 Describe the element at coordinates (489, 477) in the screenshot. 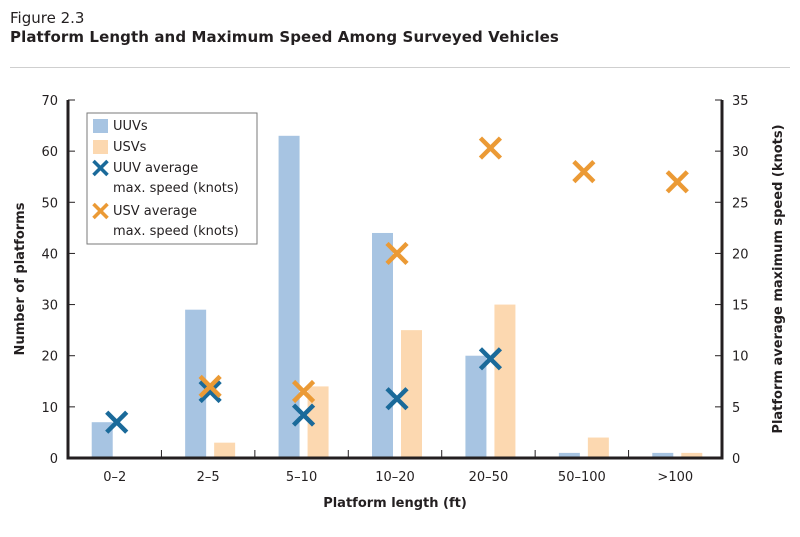

I see `x-tick-label-4: 20–50` at that location.